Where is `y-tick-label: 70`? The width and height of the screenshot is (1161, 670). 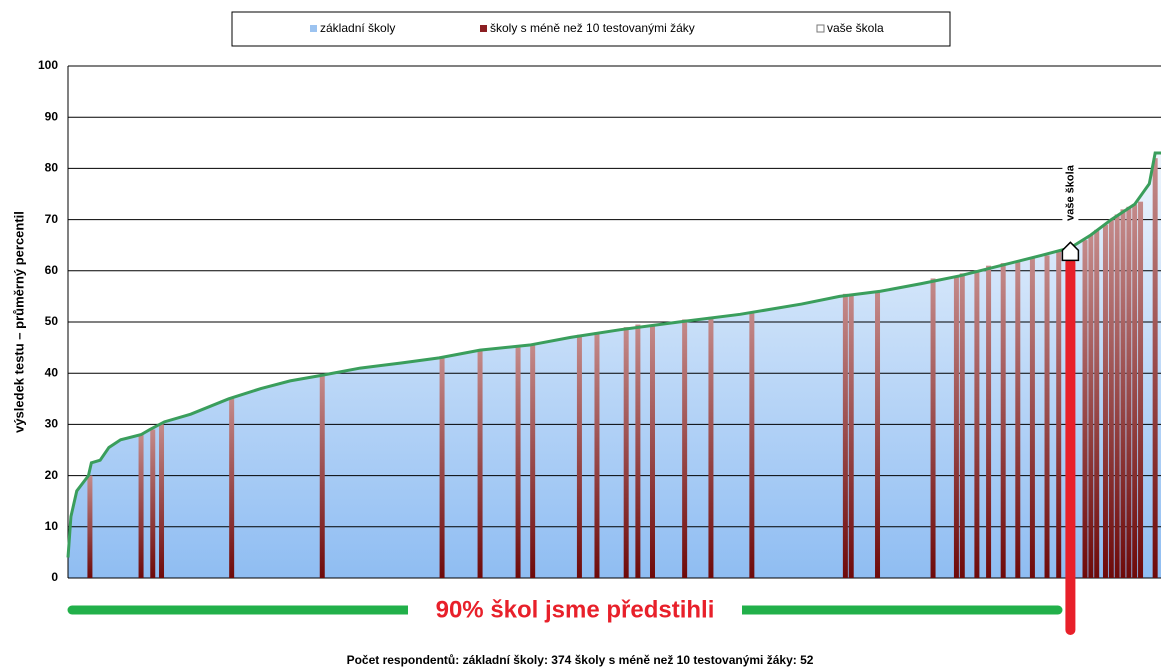
y-tick-label: 70 is located at coordinates (52, 219).